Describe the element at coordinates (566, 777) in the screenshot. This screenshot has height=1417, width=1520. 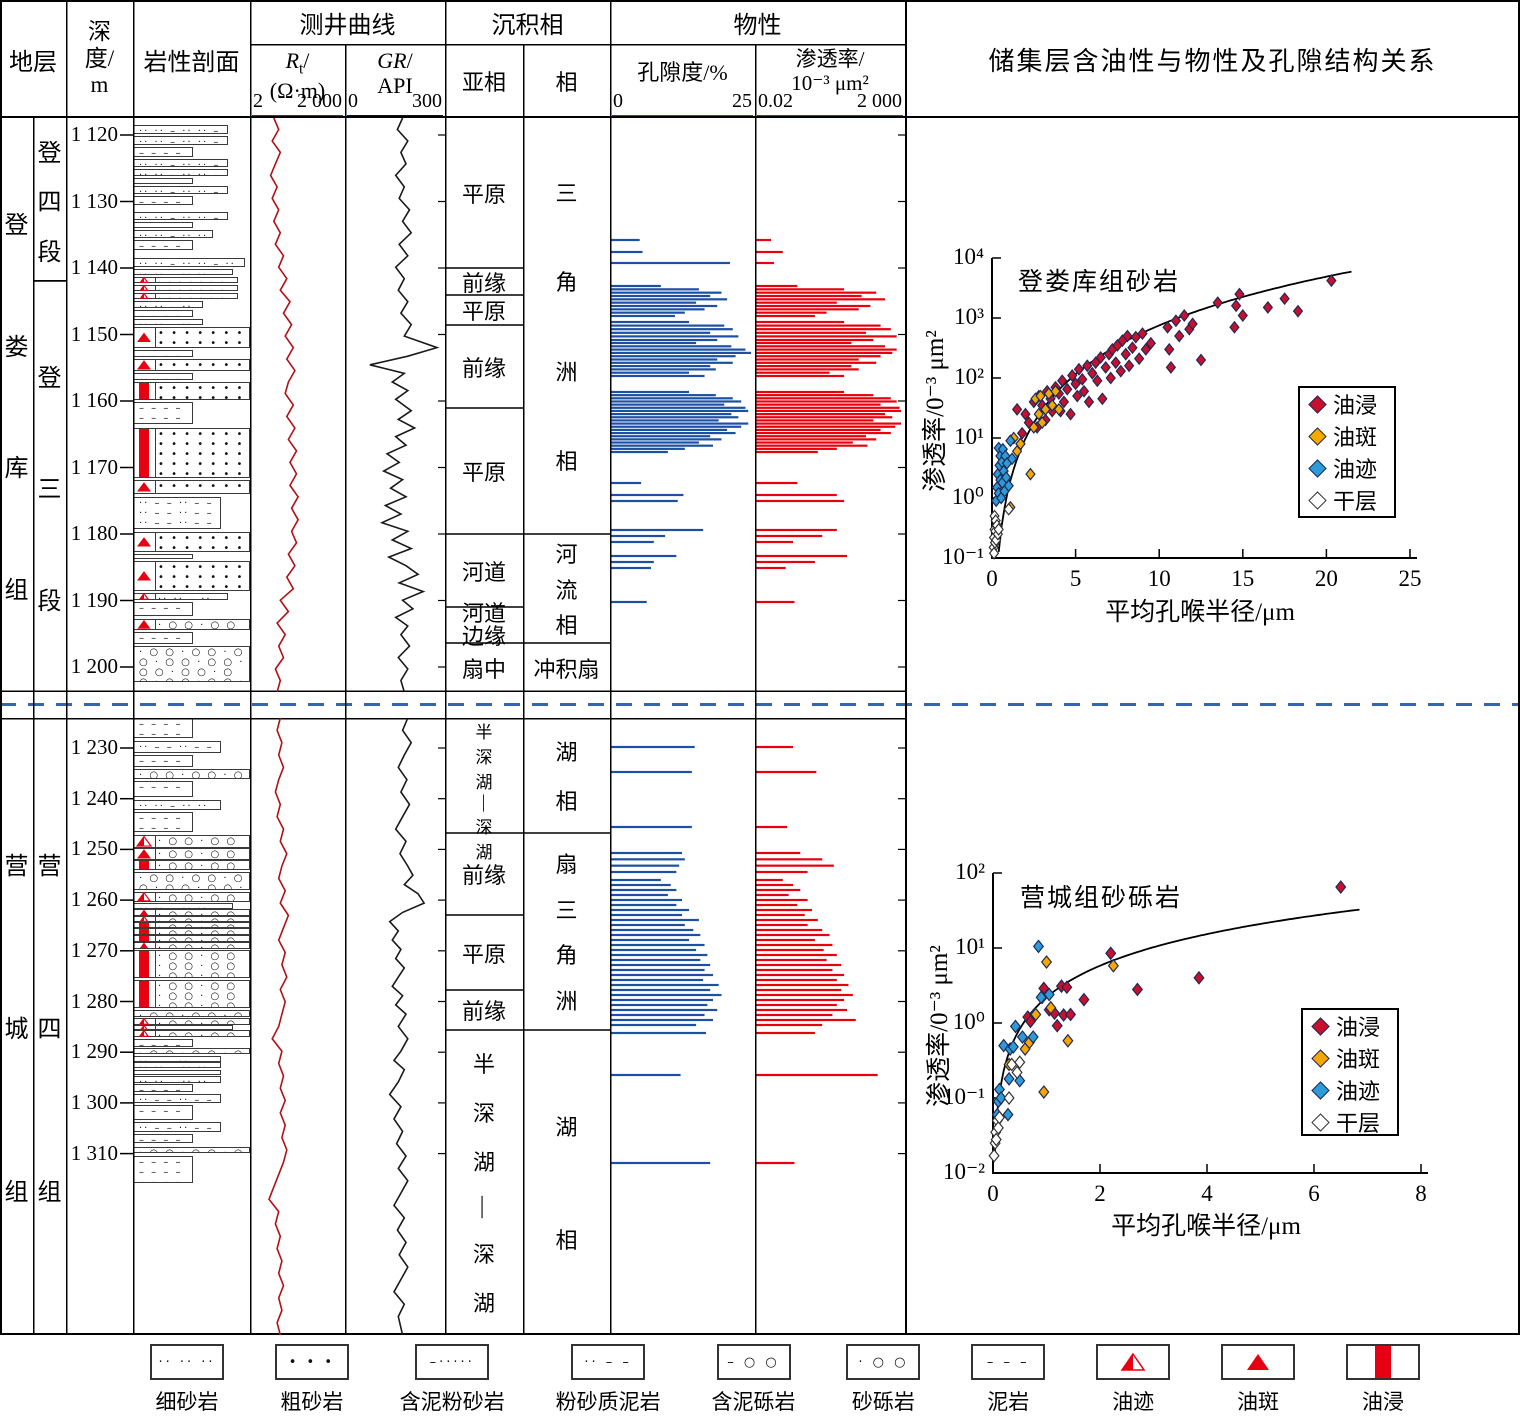
I see `cell-湖相: 湖相` at that location.